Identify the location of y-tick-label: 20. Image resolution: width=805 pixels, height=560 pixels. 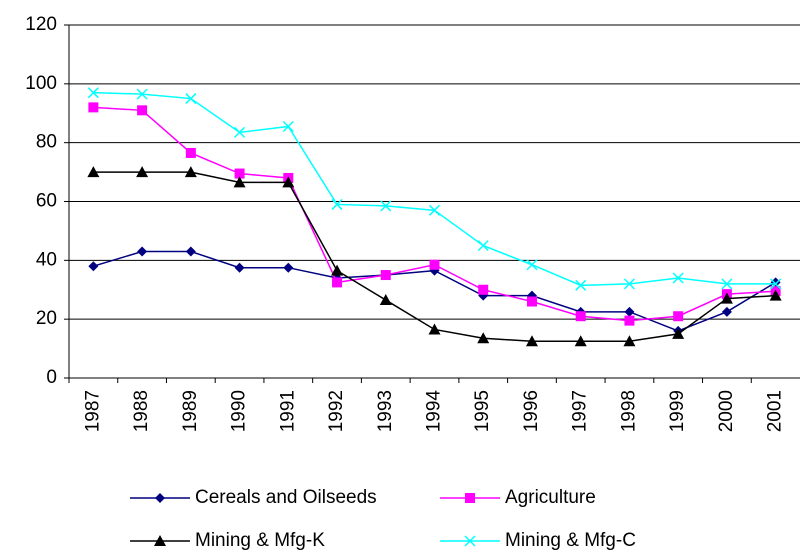
(46, 318).